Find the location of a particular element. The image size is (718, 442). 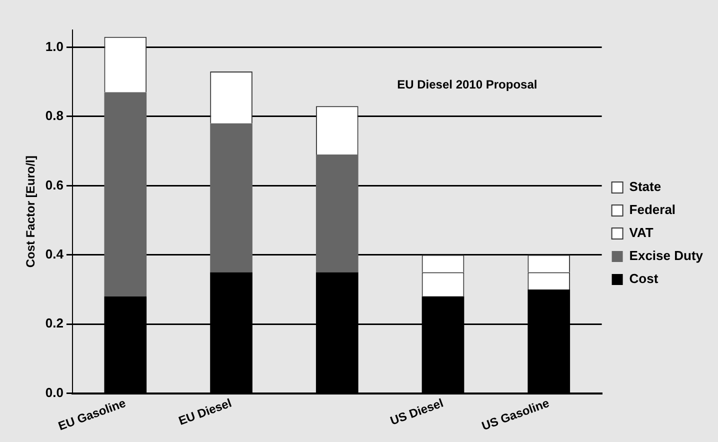

legend-label: Excise Duty is located at coordinates (666, 256).